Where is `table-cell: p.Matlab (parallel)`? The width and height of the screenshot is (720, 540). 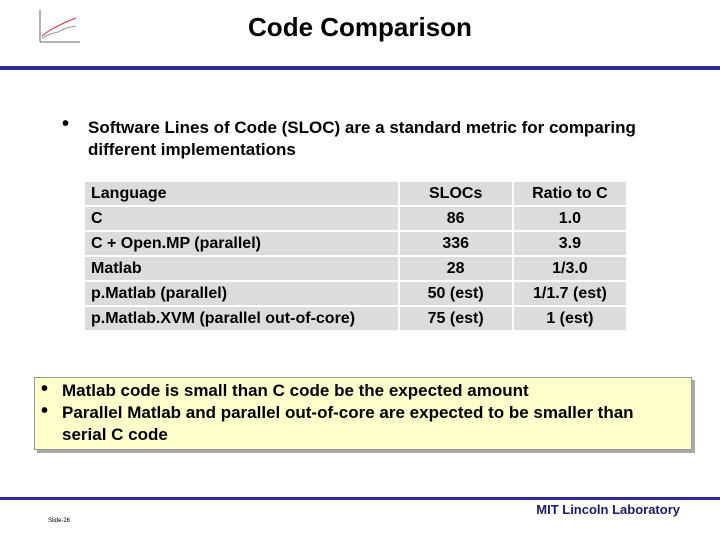
table-cell: p.Matlab (parallel) is located at coordinates (241, 293).